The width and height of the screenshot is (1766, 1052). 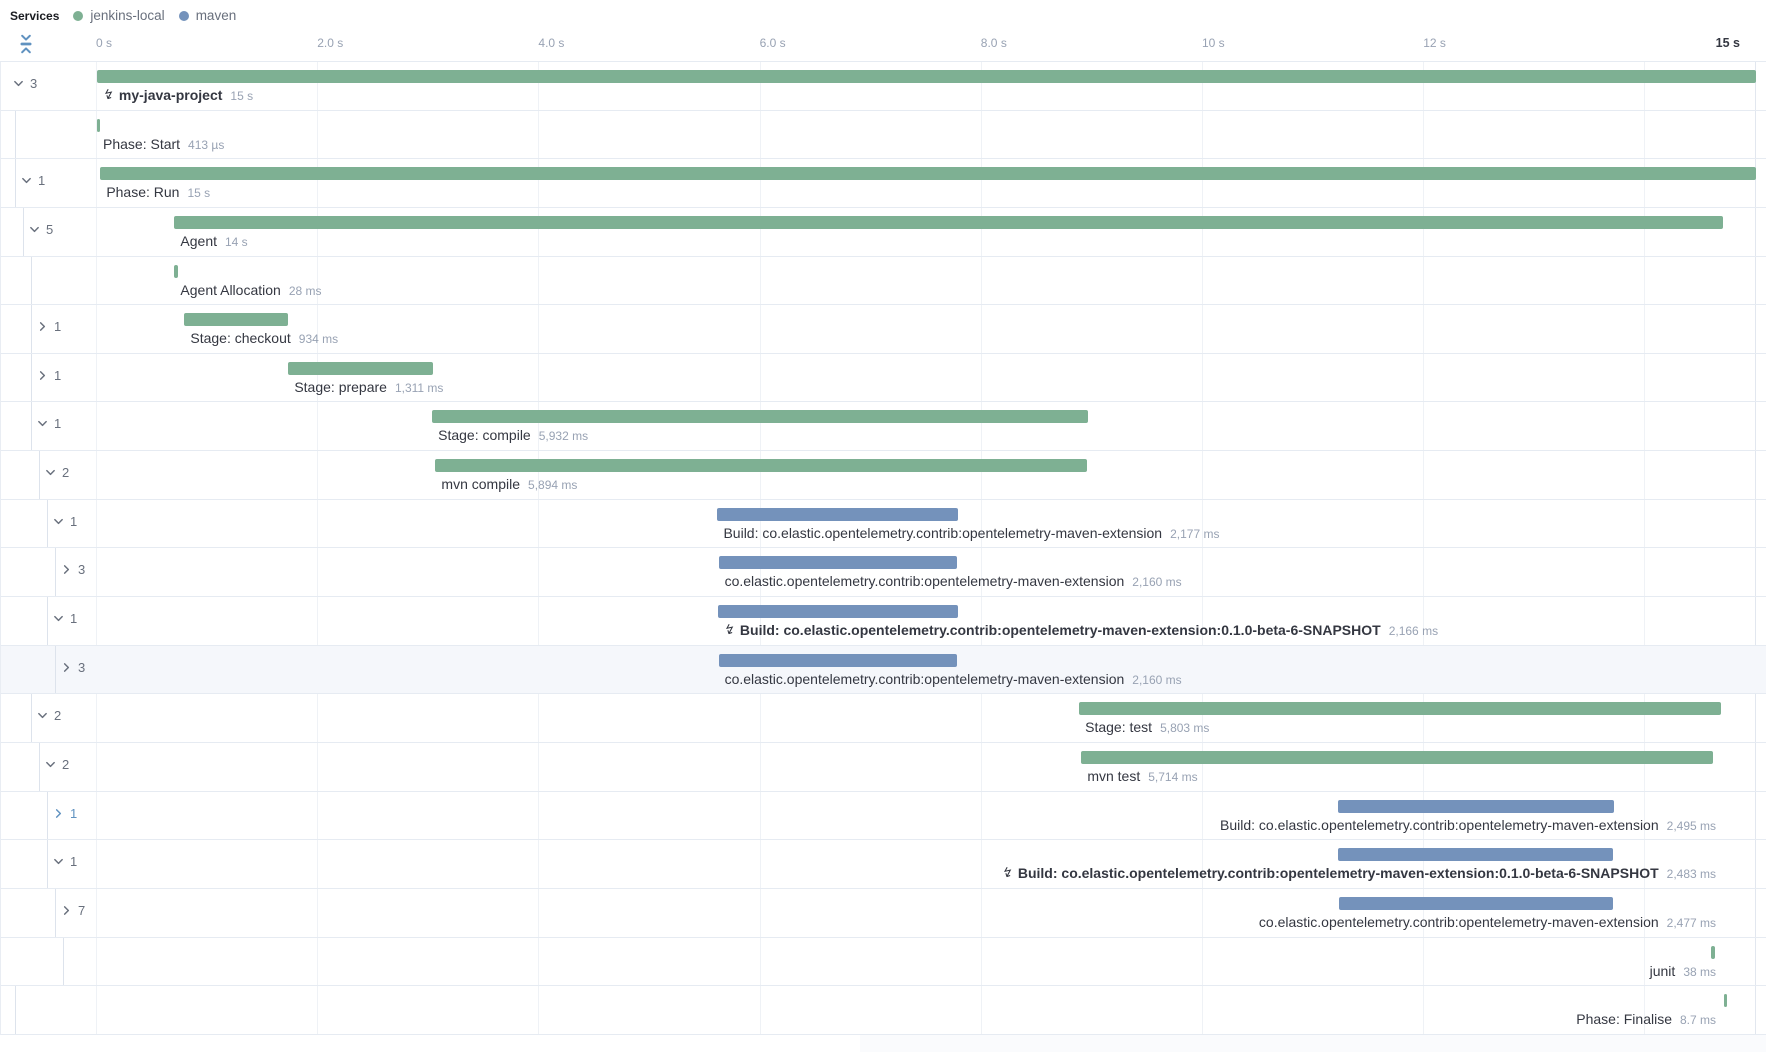 I want to click on span-row: 1 Phase: Run 15 s, so click(x=883, y=183).